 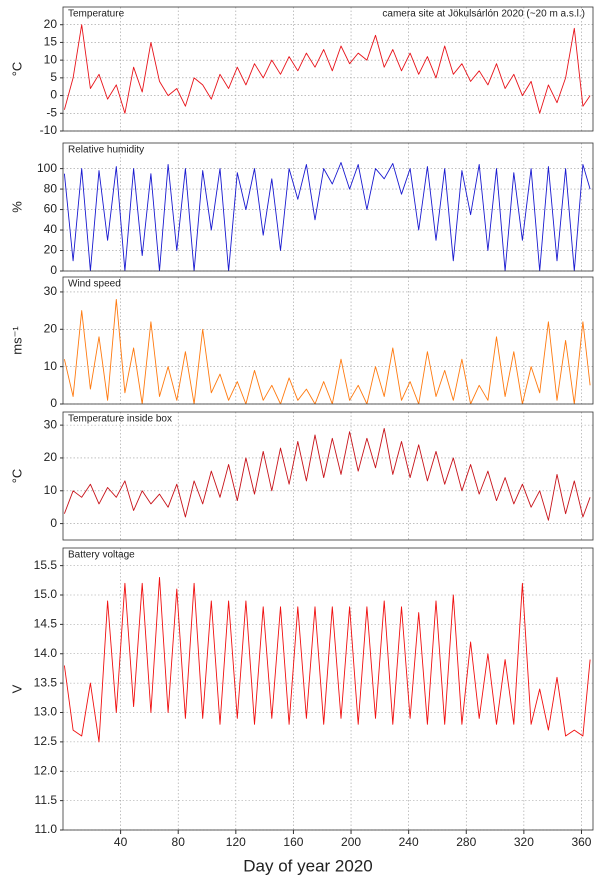 What do you see at coordinates (16, 688) in the screenshot?
I see `y-axis-label: V` at bounding box center [16, 688].